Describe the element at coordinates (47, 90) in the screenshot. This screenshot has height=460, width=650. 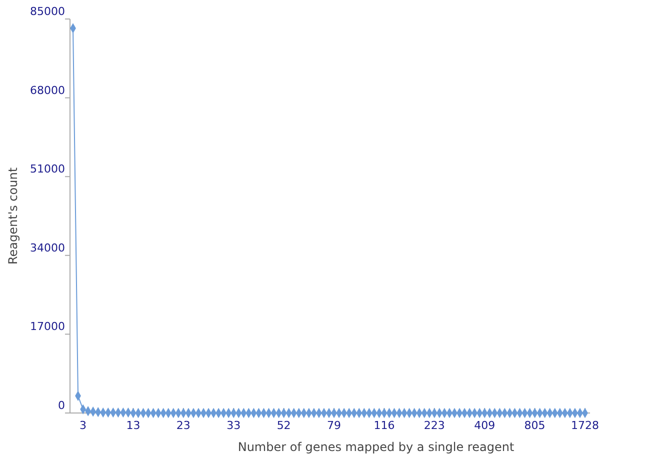
I see `y-tick-label: 68000` at that location.